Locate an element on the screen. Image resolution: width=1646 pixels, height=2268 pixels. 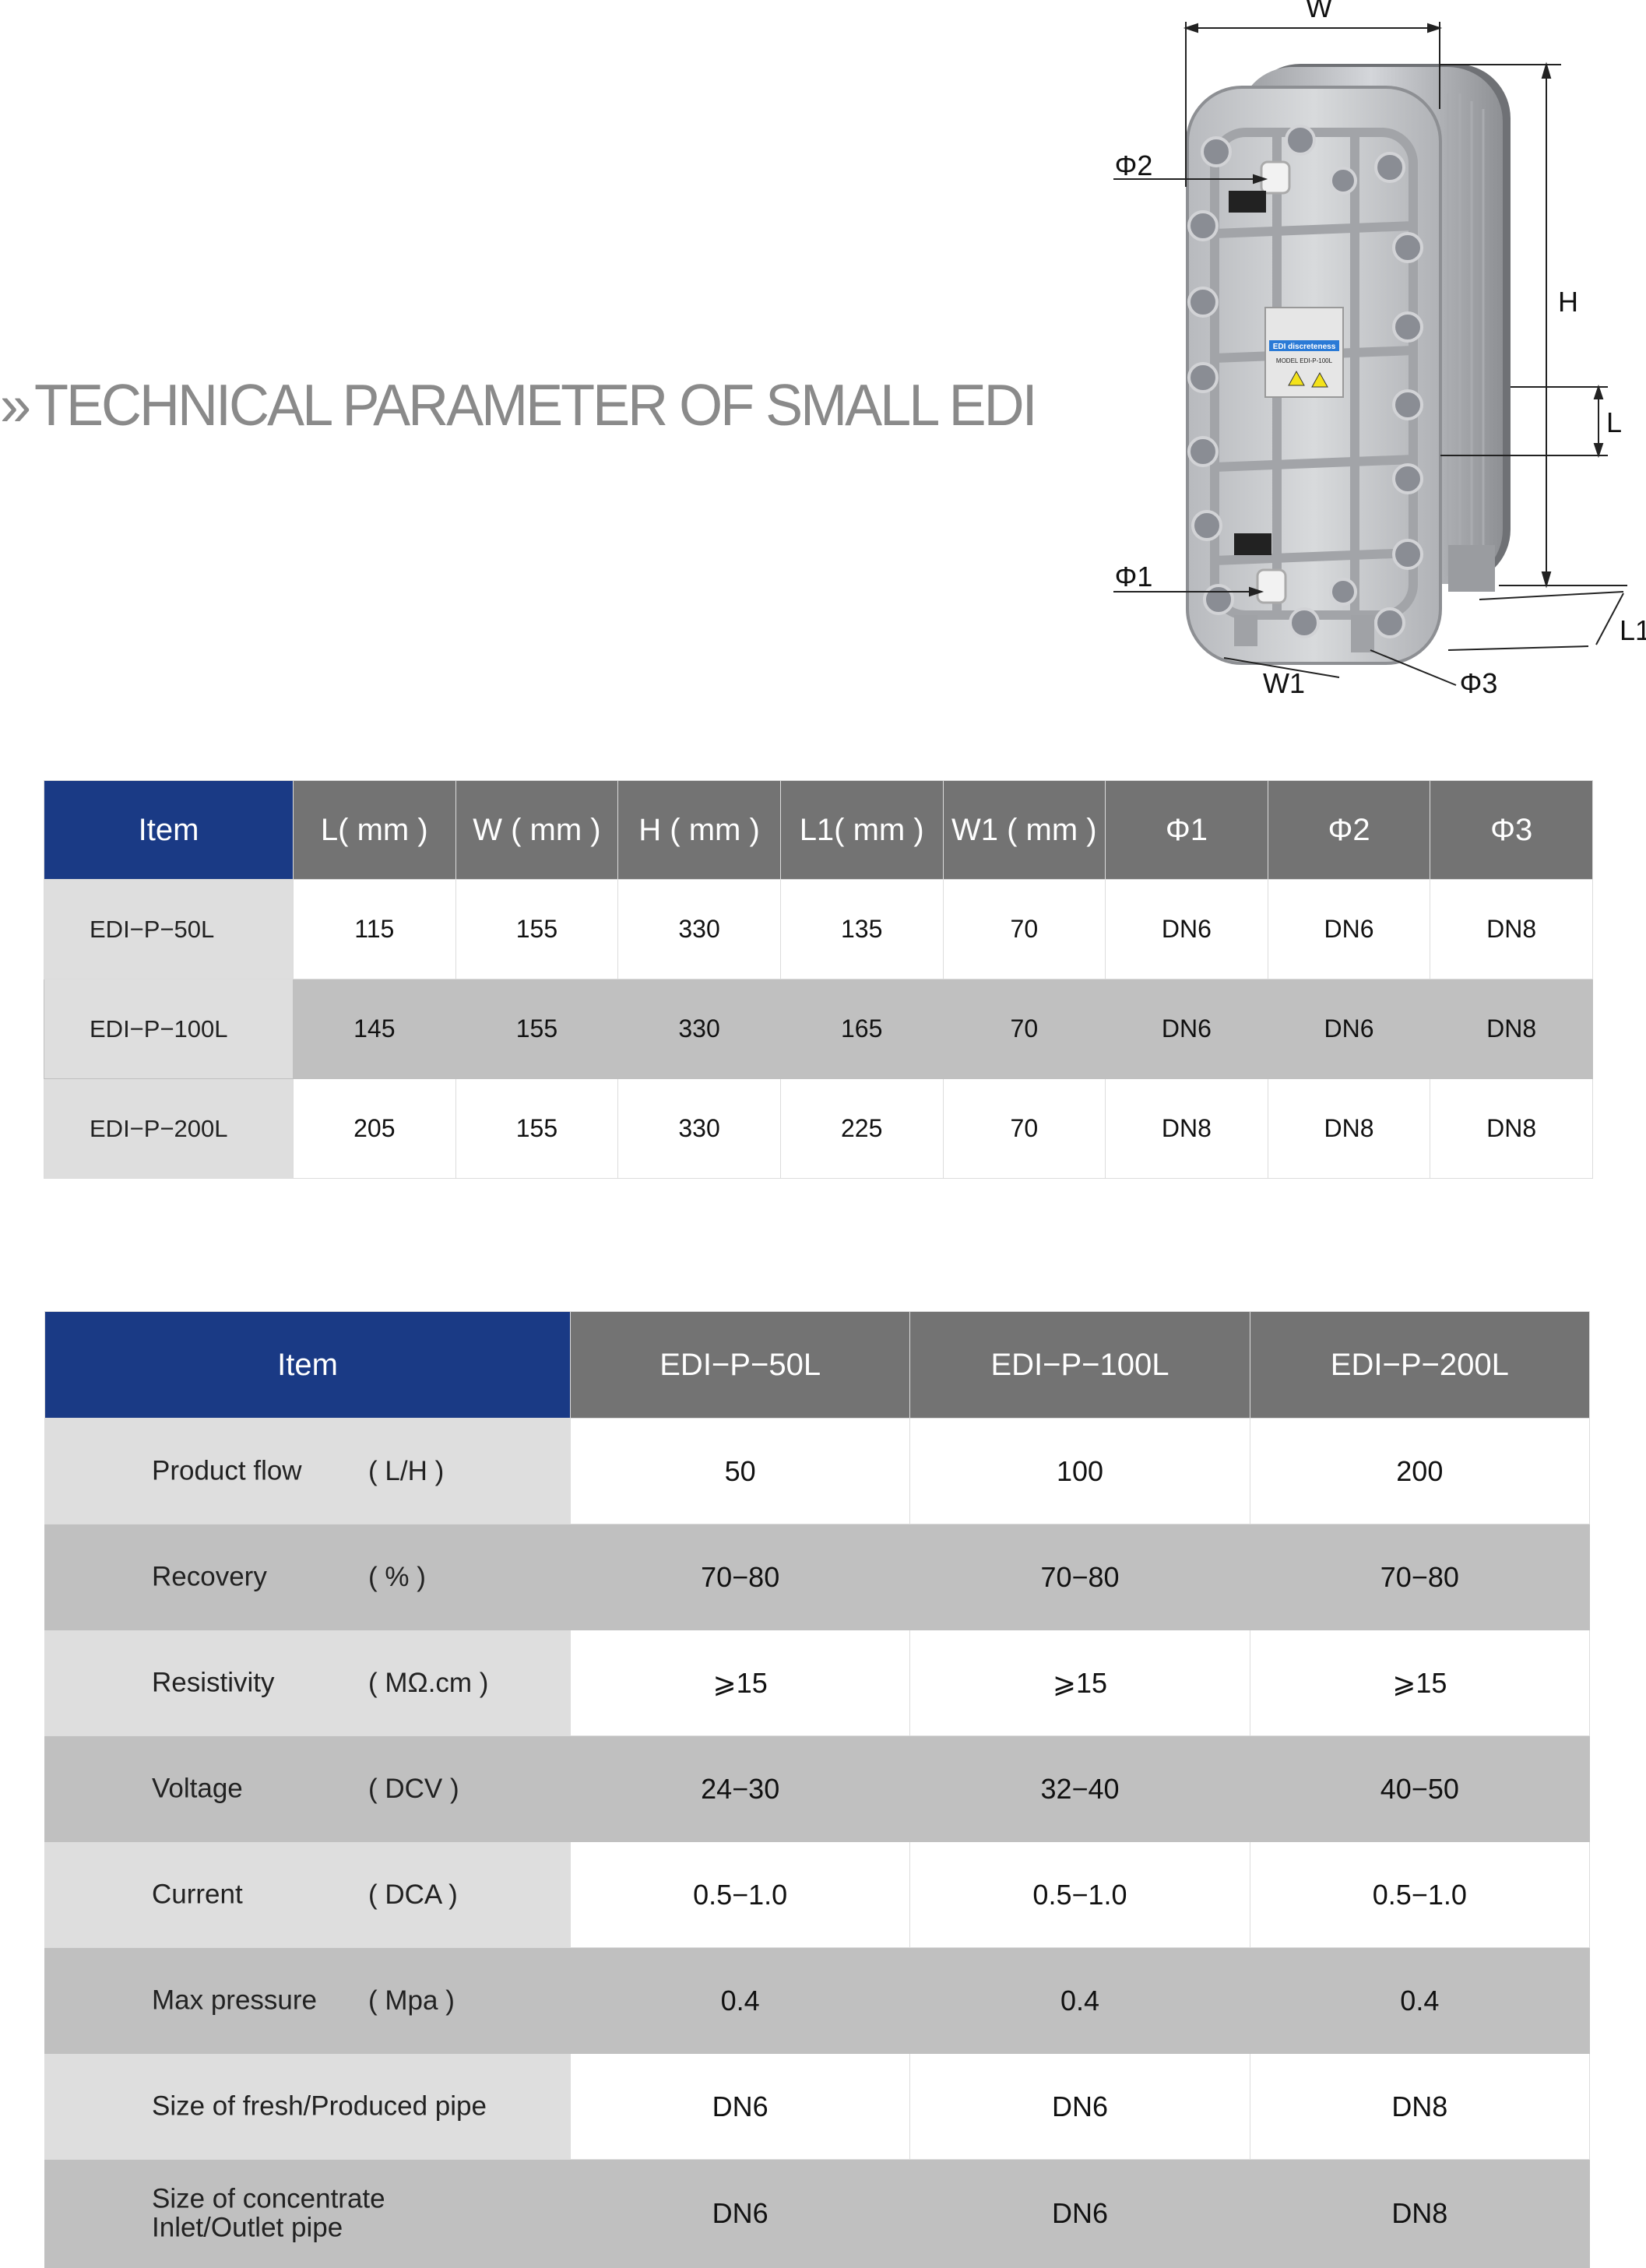
dimension-lines is located at coordinates (1370, 354).